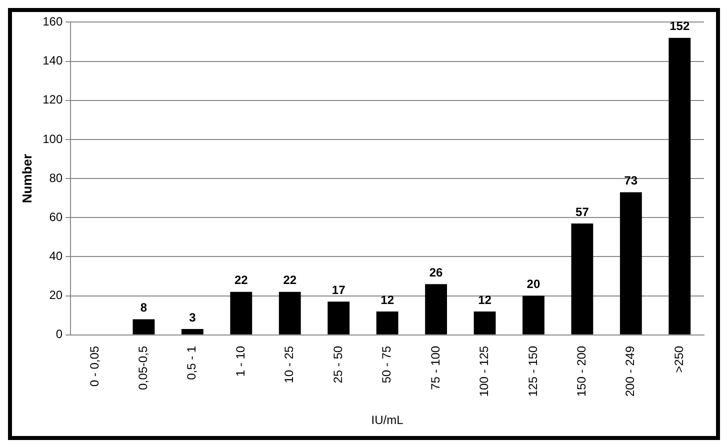 This screenshot has height=448, width=728. I want to click on x-tick-label: 125 - 150, so click(533, 371).